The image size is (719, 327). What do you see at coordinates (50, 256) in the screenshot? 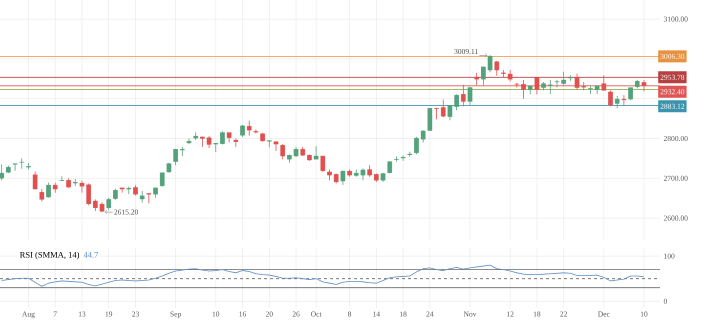
I see `chart-title: RSI (SMMA, 14)` at bounding box center [50, 256].